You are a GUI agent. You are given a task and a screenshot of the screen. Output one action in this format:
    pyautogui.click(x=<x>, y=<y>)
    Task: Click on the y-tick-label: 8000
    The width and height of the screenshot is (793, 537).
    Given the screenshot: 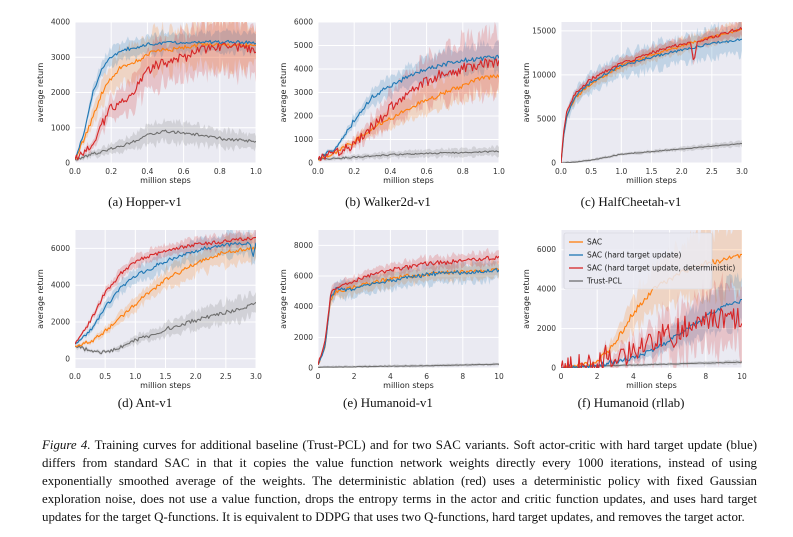 What is the action you would take?
    pyautogui.click(x=303, y=245)
    